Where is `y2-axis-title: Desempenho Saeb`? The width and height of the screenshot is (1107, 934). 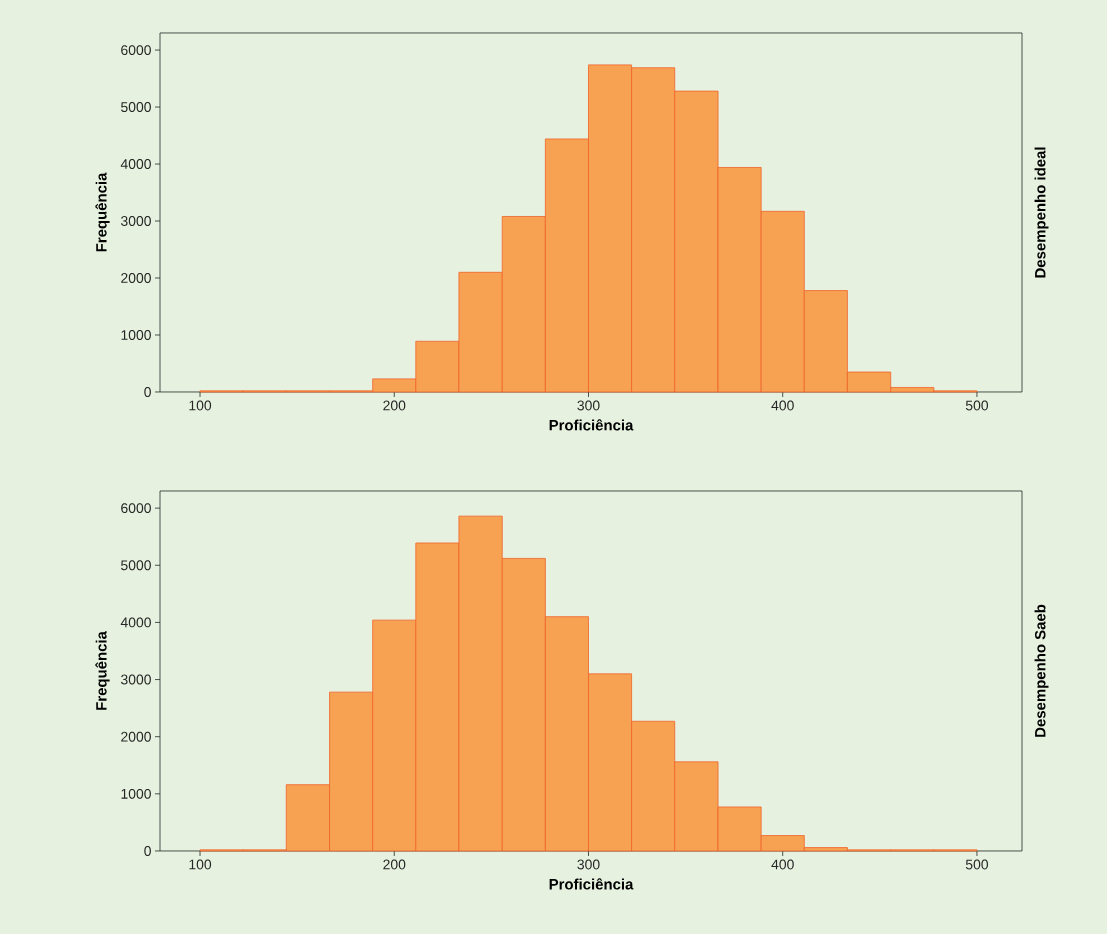
y2-axis-title: Desempenho Saeb is located at coordinates (1041, 670).